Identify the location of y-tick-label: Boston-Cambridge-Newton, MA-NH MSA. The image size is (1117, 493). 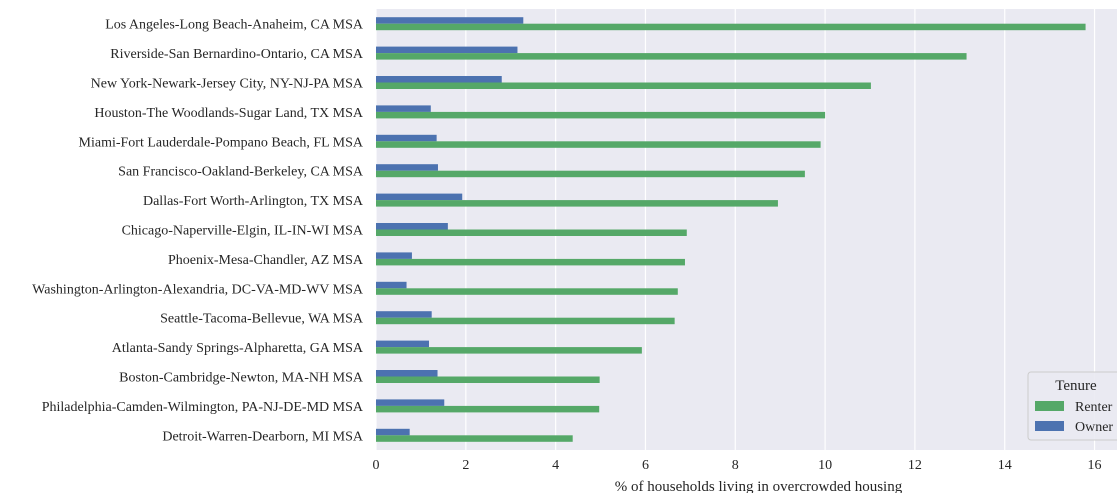
(241, 378).